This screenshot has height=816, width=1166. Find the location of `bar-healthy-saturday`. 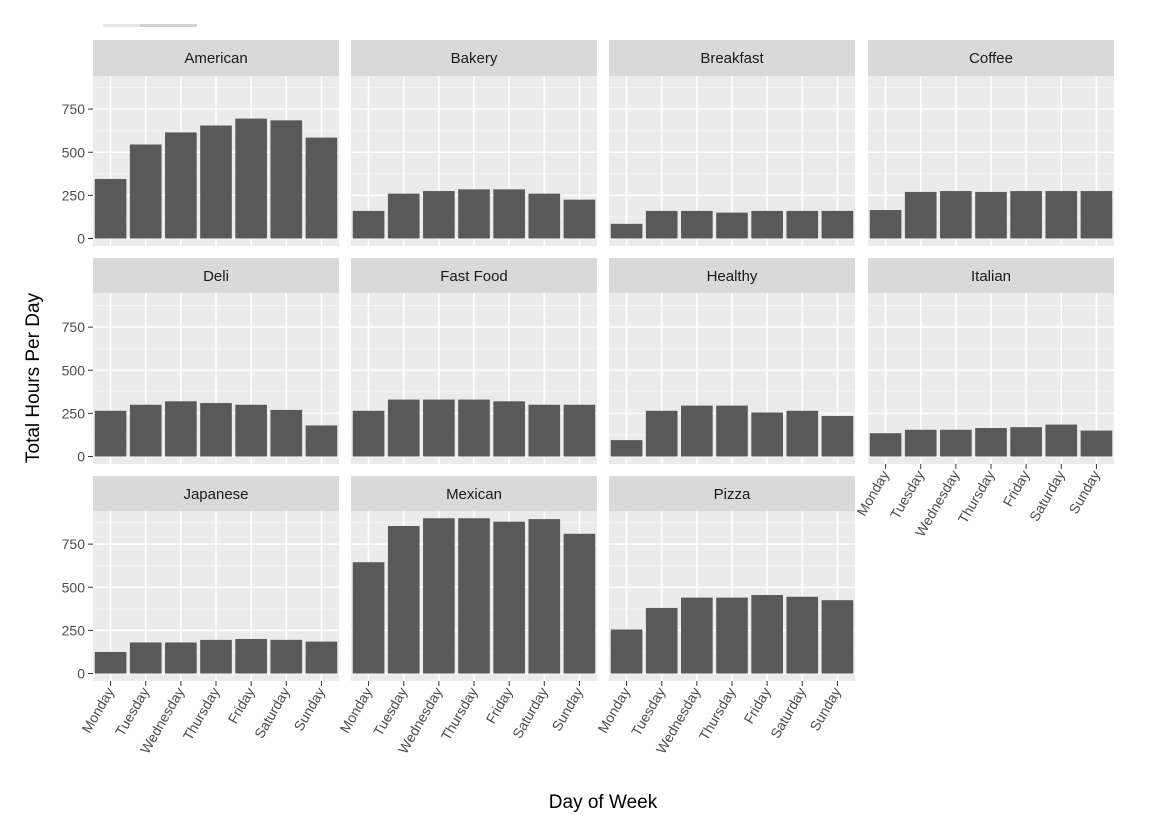

bar-healthy-saturday is located at coordinates (802, 433).